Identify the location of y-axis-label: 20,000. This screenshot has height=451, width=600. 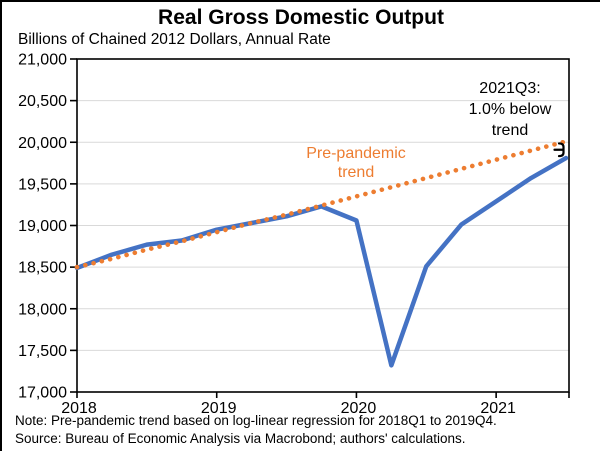
(42, 143).